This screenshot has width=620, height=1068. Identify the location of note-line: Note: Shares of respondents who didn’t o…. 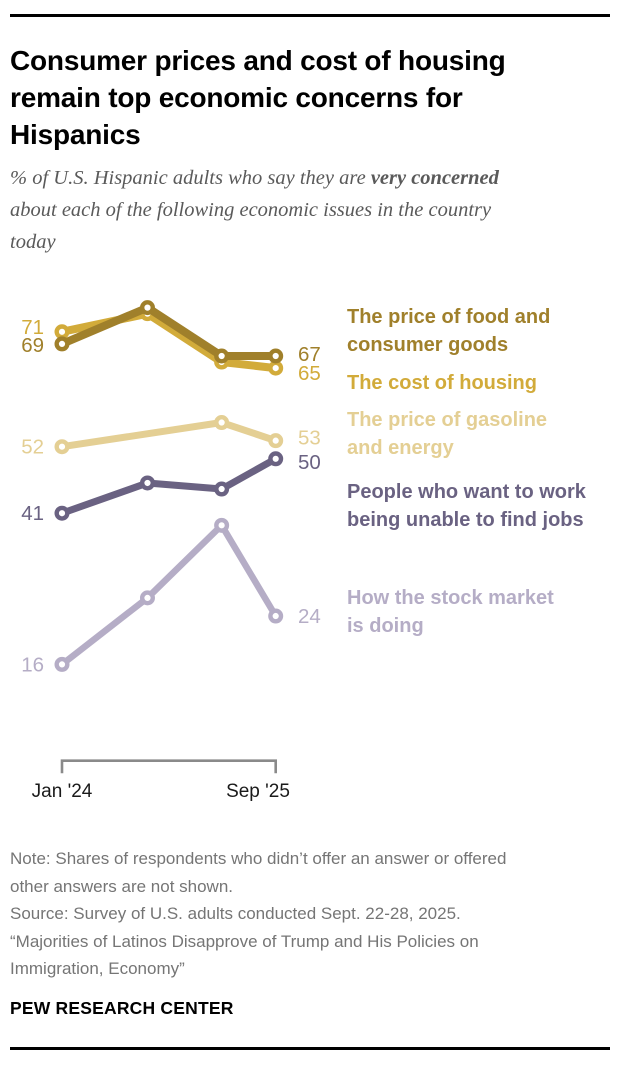
(258, 872).